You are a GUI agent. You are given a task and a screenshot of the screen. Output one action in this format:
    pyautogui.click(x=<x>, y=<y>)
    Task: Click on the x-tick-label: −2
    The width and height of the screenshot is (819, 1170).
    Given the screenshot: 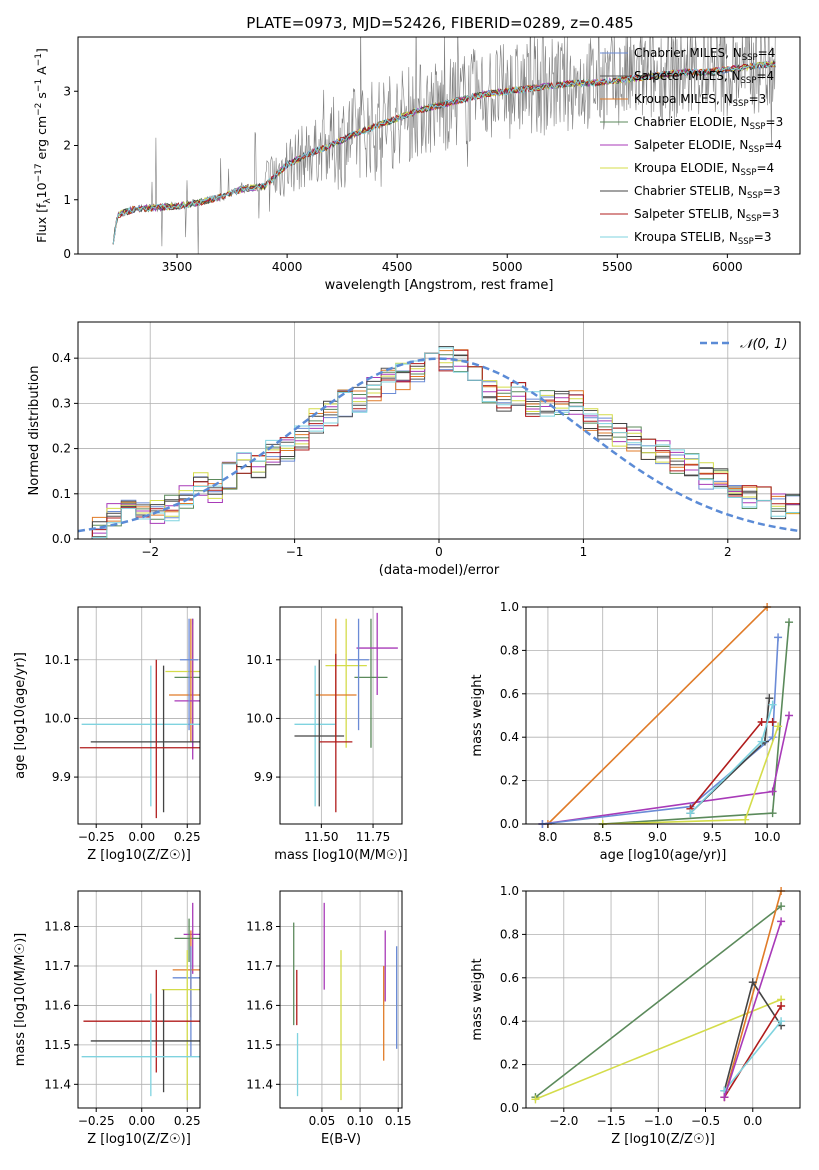 What is the action you would take?
    pyautogui.click(x=150, y=552)
    